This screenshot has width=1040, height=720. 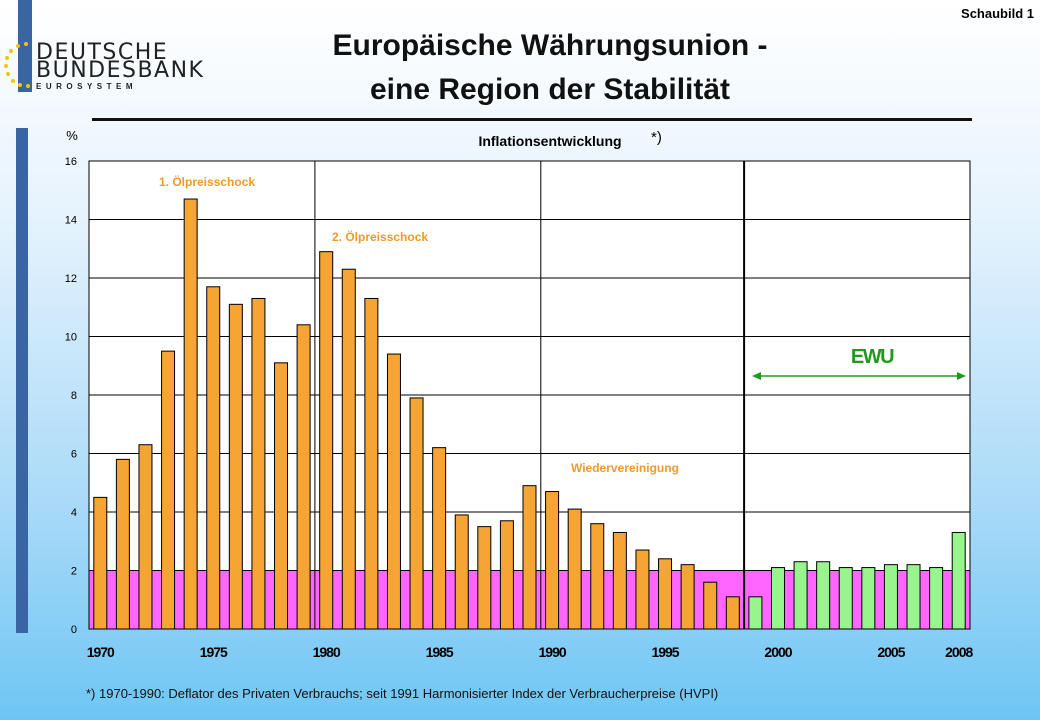 What do you see at coordinates (122, 544) in the screenshot?
I see `bar-1971` at bounding box center [122, 544].